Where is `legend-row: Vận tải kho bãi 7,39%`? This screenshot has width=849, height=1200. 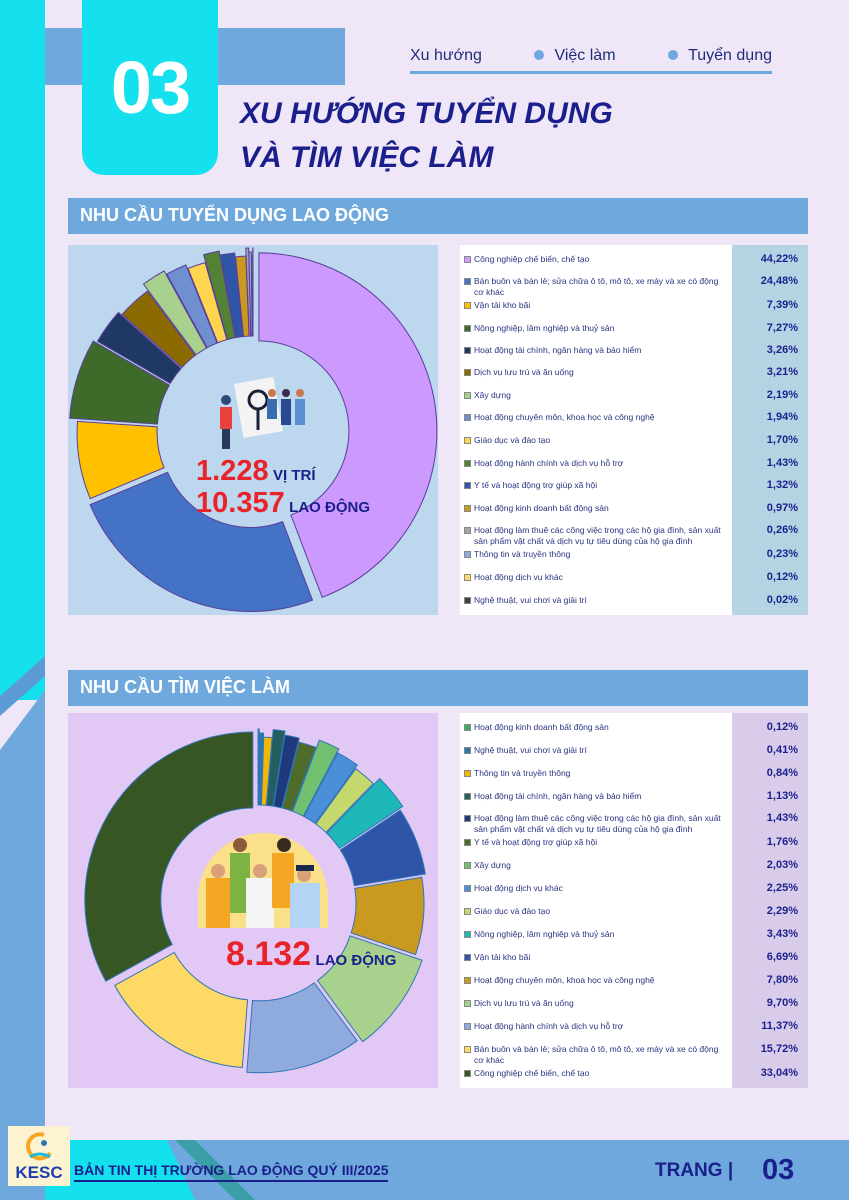 legend-row: Vận tải kho bãi 7,39% is located at coordinates (634, 305).